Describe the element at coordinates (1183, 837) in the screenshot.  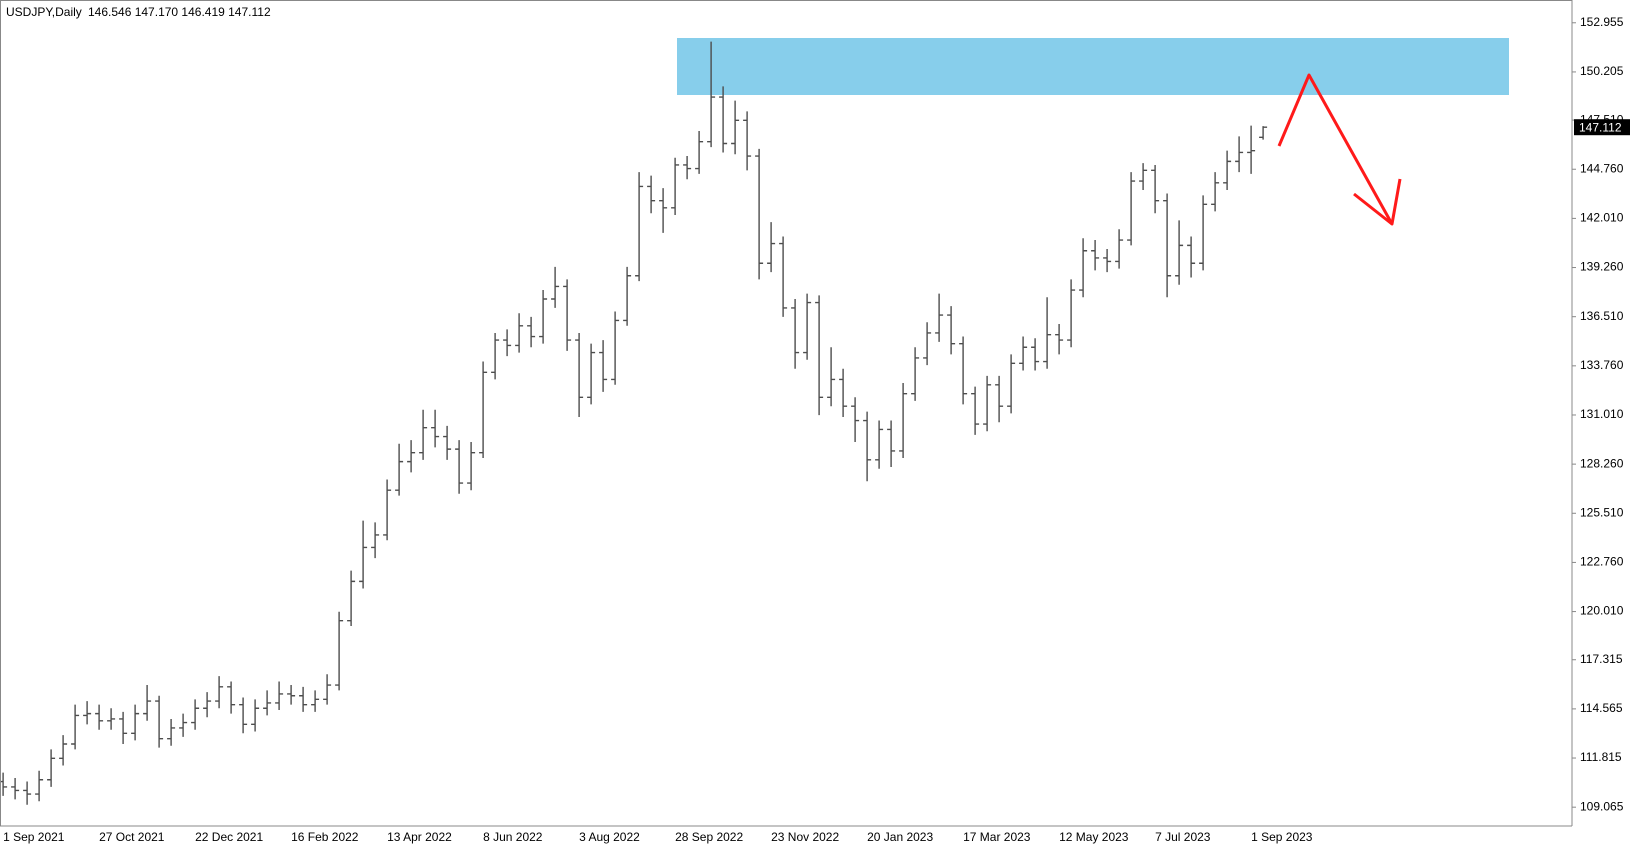
I see `x-tick-label: 7 Jul 2023` at that location.